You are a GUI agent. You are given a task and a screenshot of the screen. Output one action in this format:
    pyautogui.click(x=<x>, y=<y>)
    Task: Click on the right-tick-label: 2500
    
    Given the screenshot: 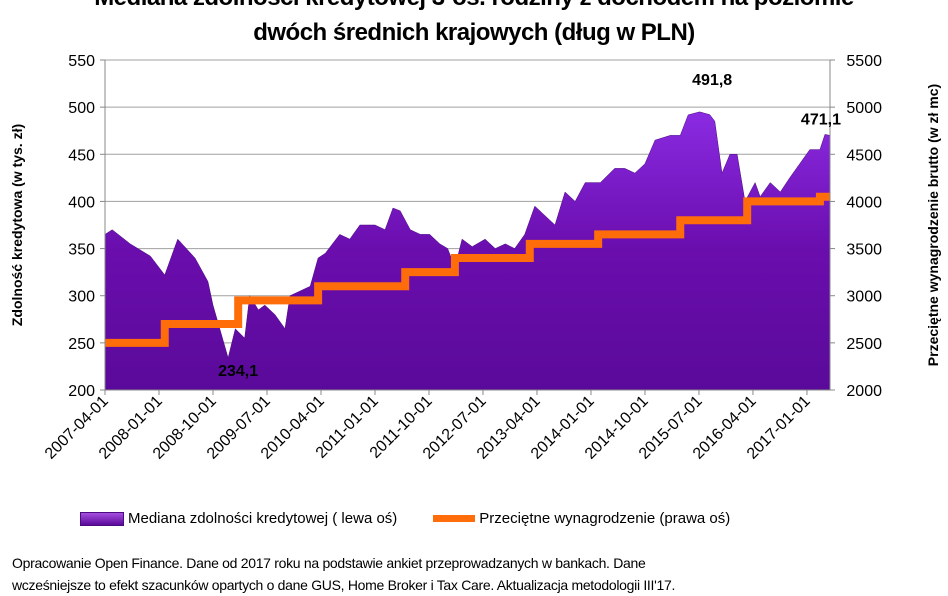 What is the action you would take?
    pyautogui.click(x=864, y=344)
    